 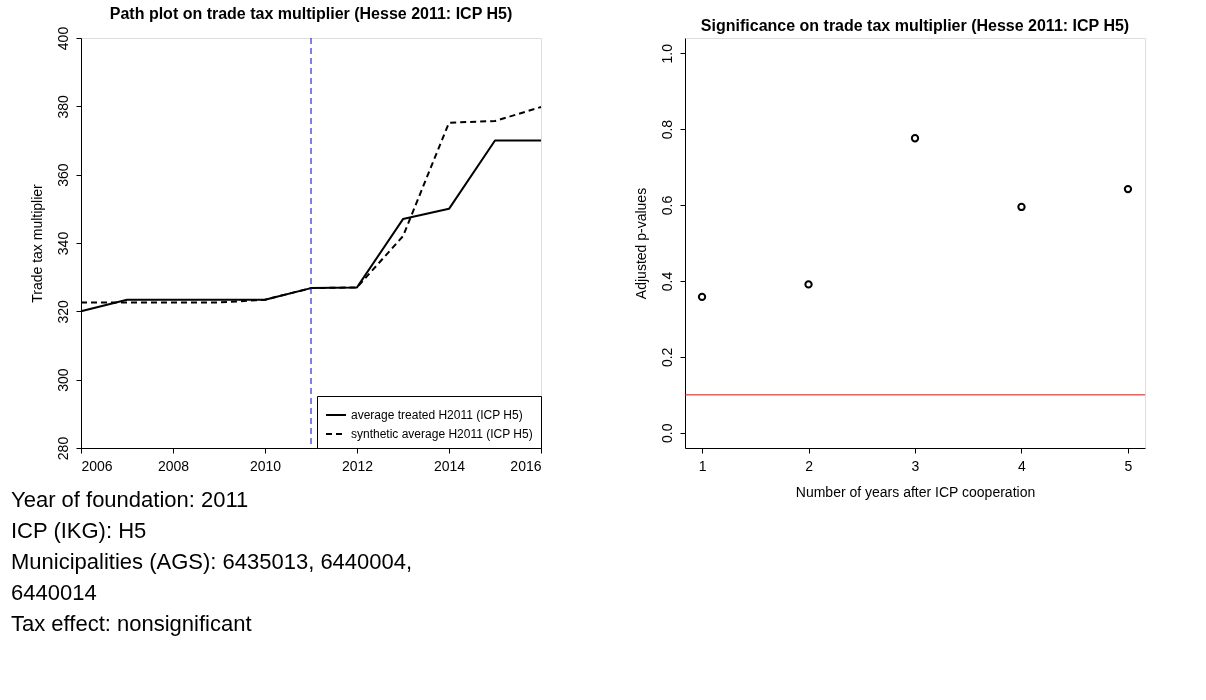 I want to click on y-tick-label: 0.8, so click(x=666, y=129).